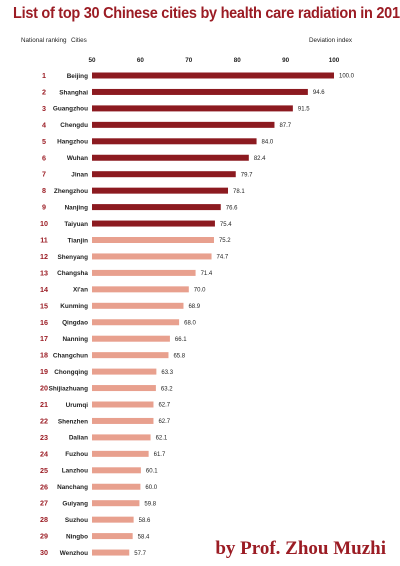 The image size is (400, 566). What do you see at coordinates (200, 291) in the screenshot?
I see `value-label: 70.0` at bounding box center [200, 291].